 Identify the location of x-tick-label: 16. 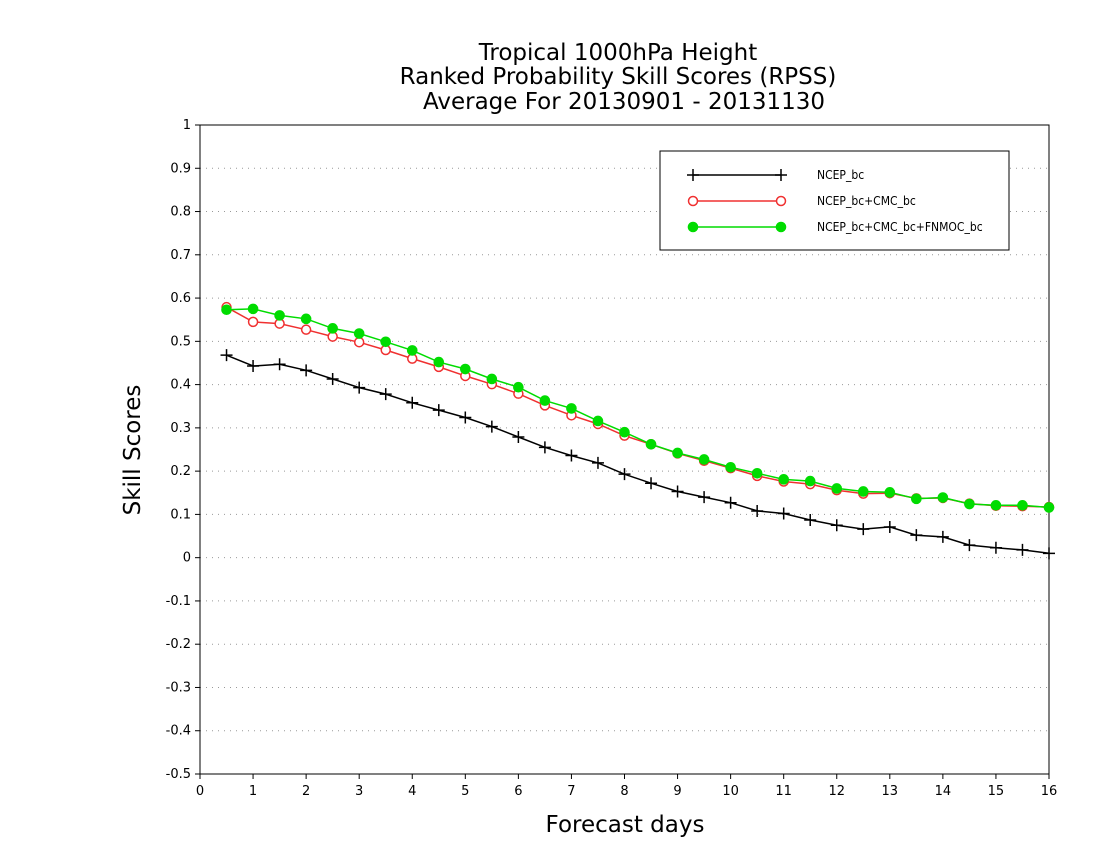
(1049, 791).